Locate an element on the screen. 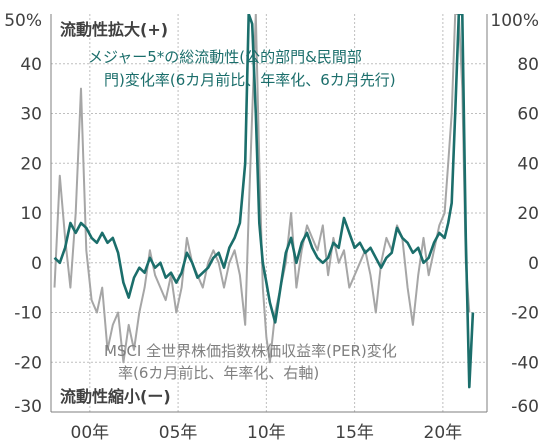  y-tick-label-right: -40 is located at coordinates (525, 363).